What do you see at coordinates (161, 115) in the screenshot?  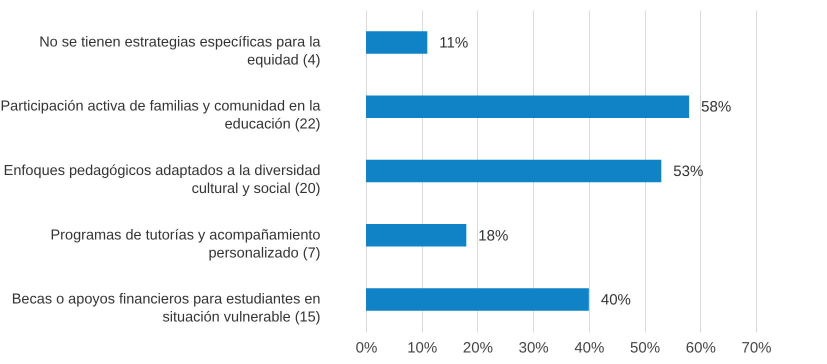 I see `y-tick-label: Participación activa de familias y comunidad en la educación (22)` at bounding box center [161, 115].